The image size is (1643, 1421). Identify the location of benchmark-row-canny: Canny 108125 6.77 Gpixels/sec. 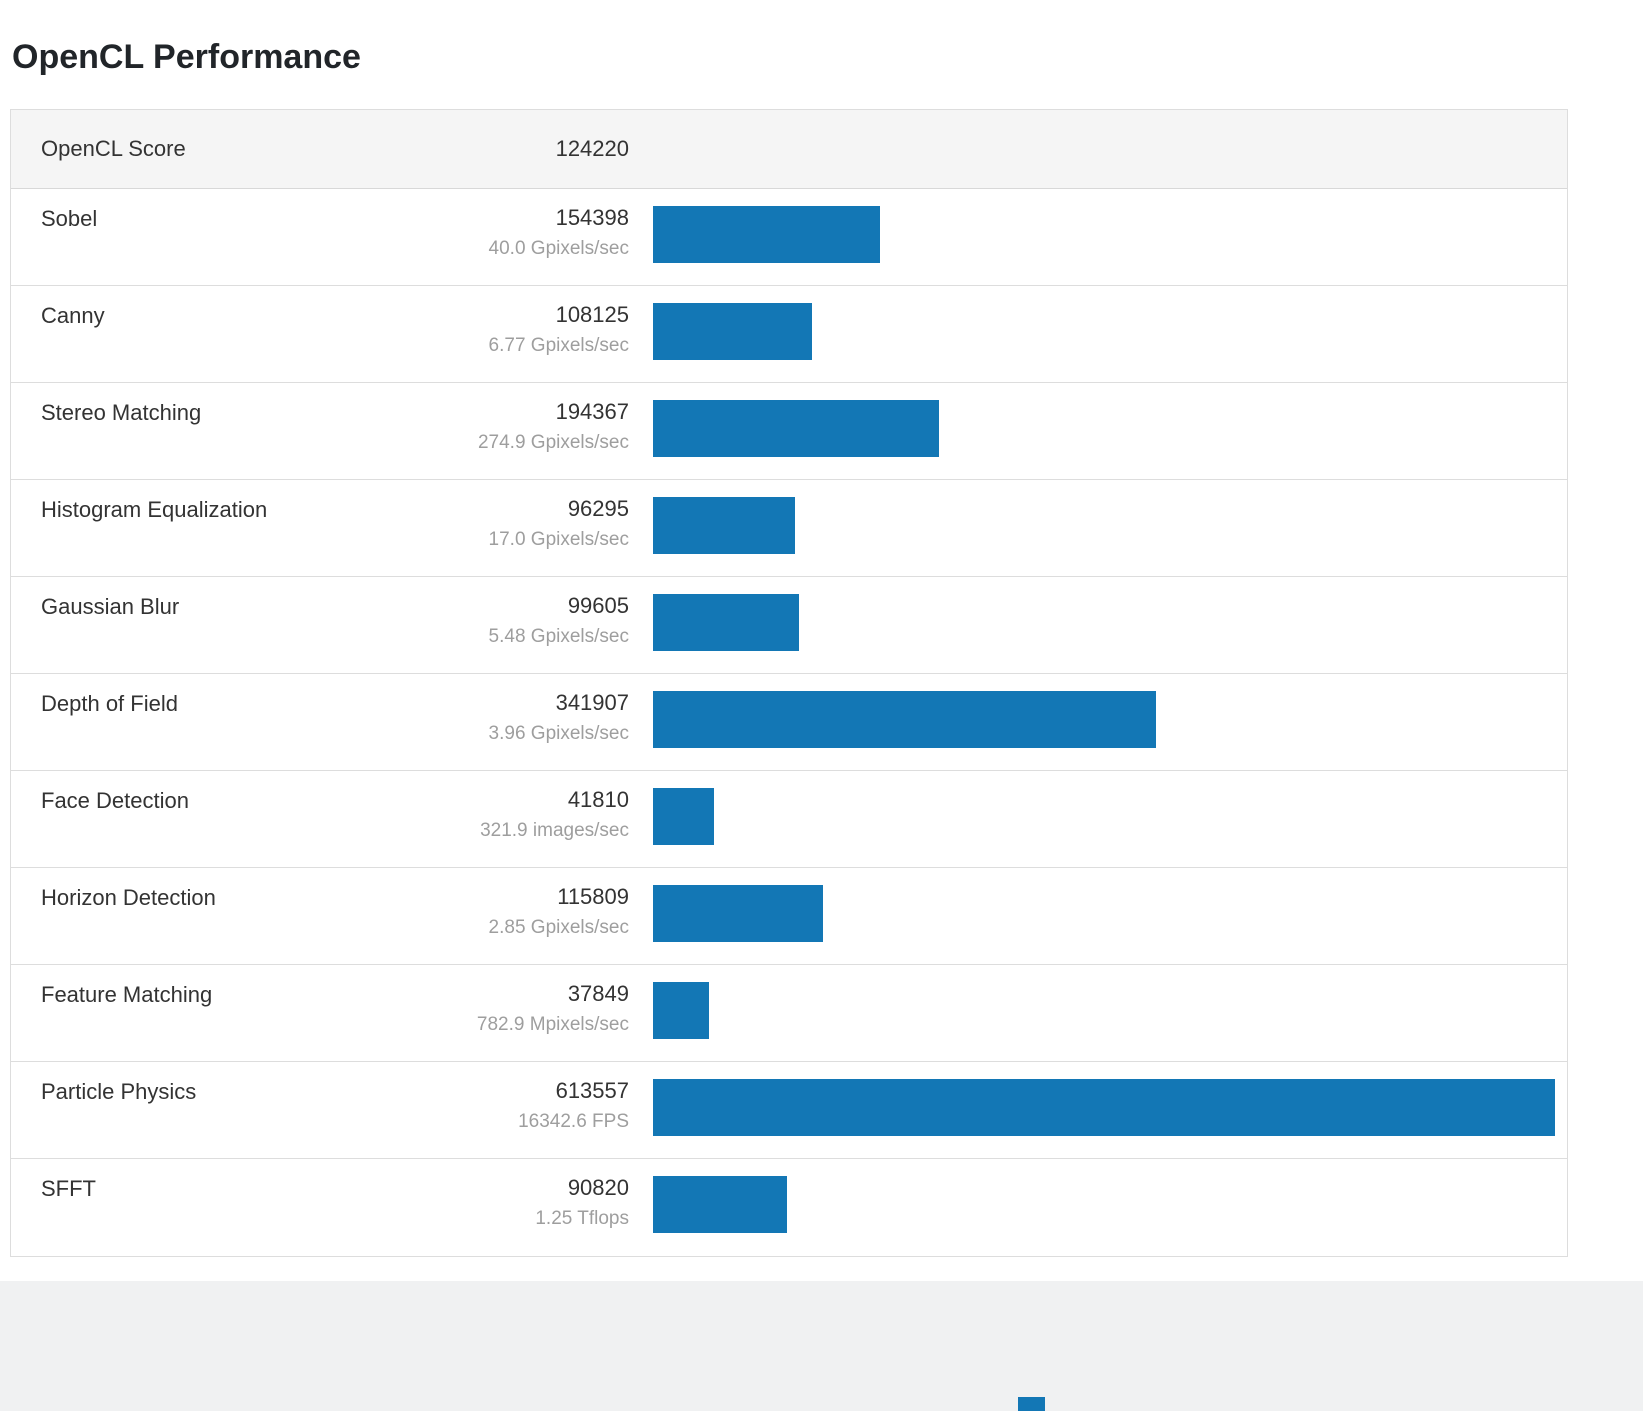
(789, 334).